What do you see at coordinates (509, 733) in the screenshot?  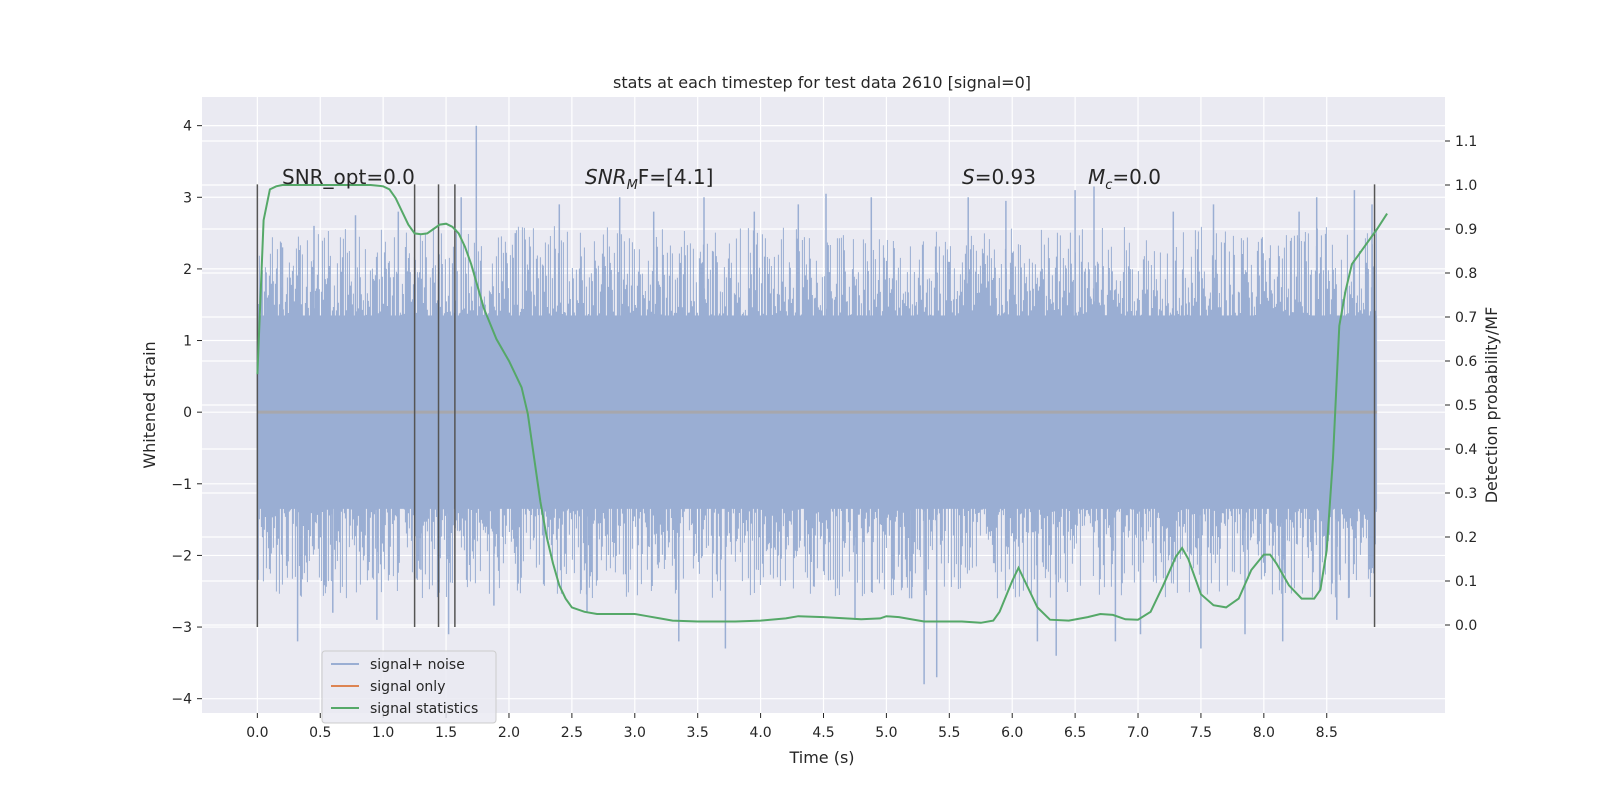 I see `x-tick-label: 2.0` at bounding box center [509, 733].